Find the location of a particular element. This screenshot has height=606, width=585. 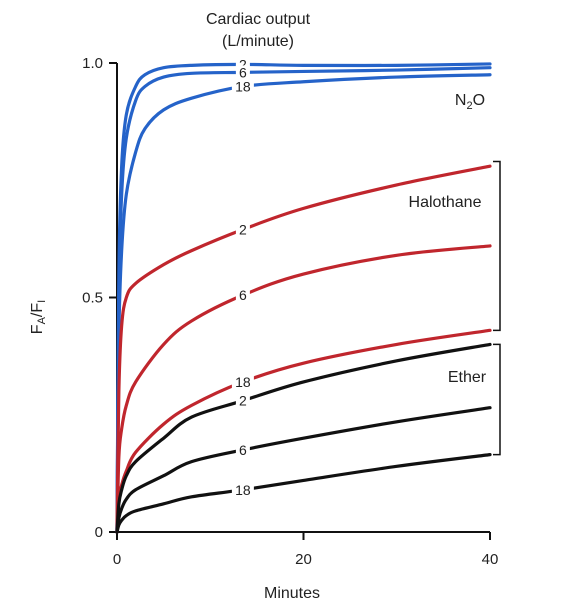

x-axis-label: Minutes is located at coordinates (292, 593).